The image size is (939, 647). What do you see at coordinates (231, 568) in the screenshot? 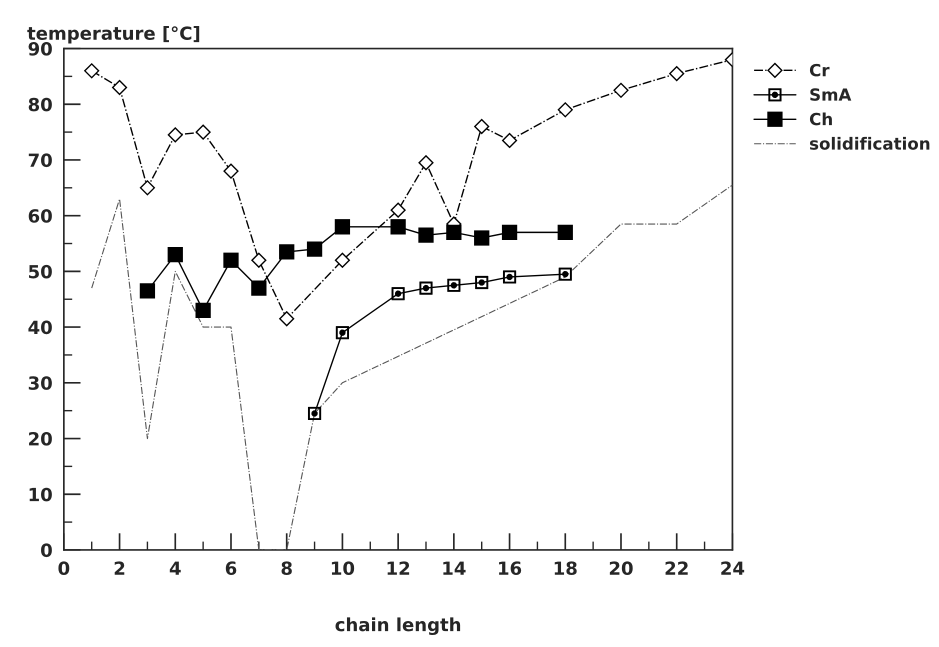
I see `x-tick-label: 6` at bounding box center [231, 568].